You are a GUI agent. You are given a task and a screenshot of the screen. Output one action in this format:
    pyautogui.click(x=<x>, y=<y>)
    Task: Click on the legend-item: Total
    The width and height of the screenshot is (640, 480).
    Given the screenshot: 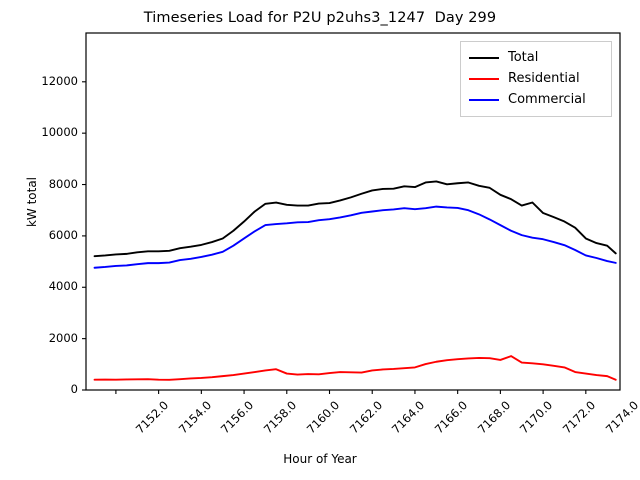 What is the action you would take?
    pyautogui.click(x=536, y=57)
    